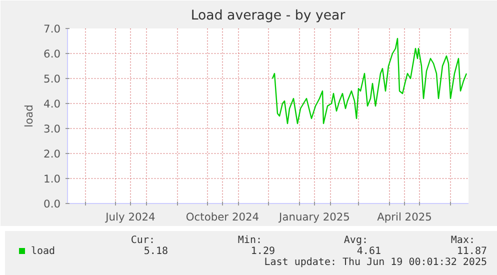 The width and height of the screenshot is (497, 275). What do you see at coordinates (52, 154) in the screenshot?
I see `y-tick-label: 2.0` at bounding box center [52, 154].